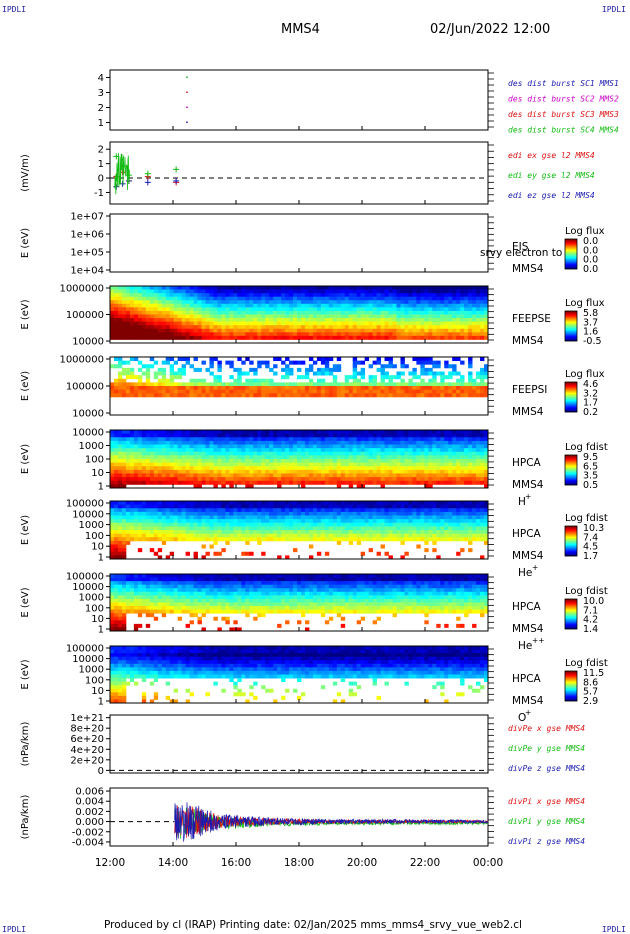  Describe the element at coordinates (571, 470) in the screenshot. I see `colorbar-frame` at that location.